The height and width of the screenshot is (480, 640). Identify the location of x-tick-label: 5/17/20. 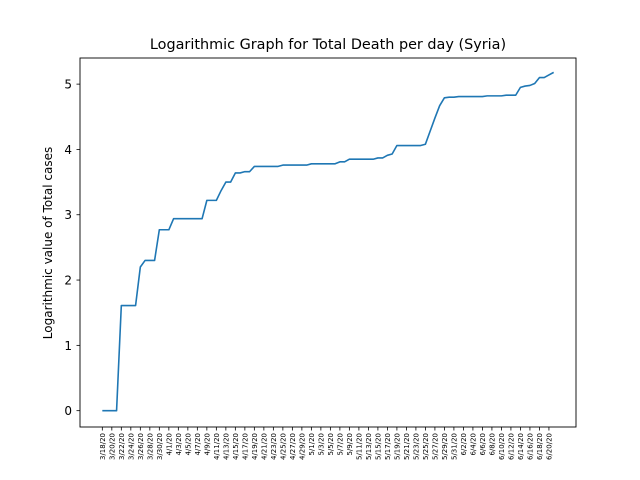
(388, 446).